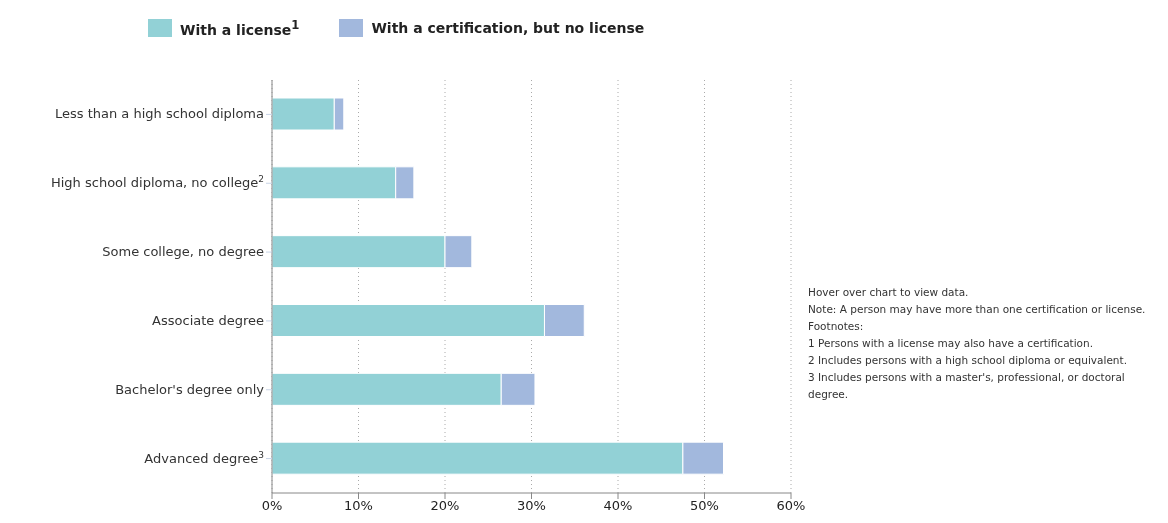 The height and width of the screenshot is (523, 1168). I want to click on legend-label: With a certification, but no license, so click(508, 27).